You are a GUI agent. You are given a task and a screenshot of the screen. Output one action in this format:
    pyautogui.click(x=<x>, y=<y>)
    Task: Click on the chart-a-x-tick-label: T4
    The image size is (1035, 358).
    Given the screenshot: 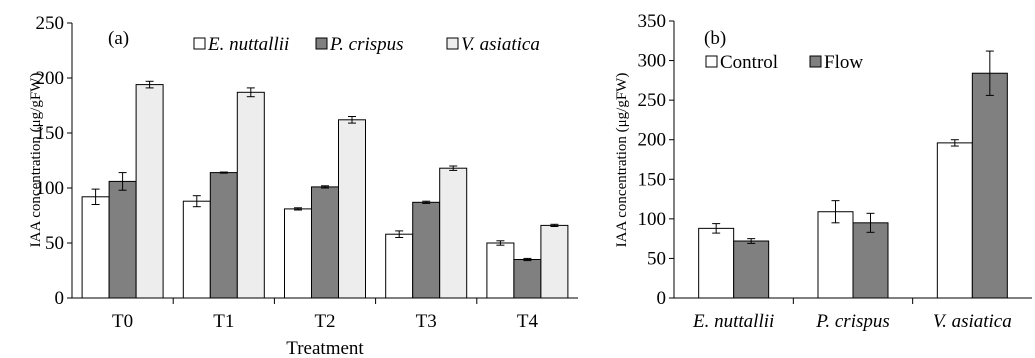 What is the action you would take?
    pyautogui.click(x=528, y=321)
    